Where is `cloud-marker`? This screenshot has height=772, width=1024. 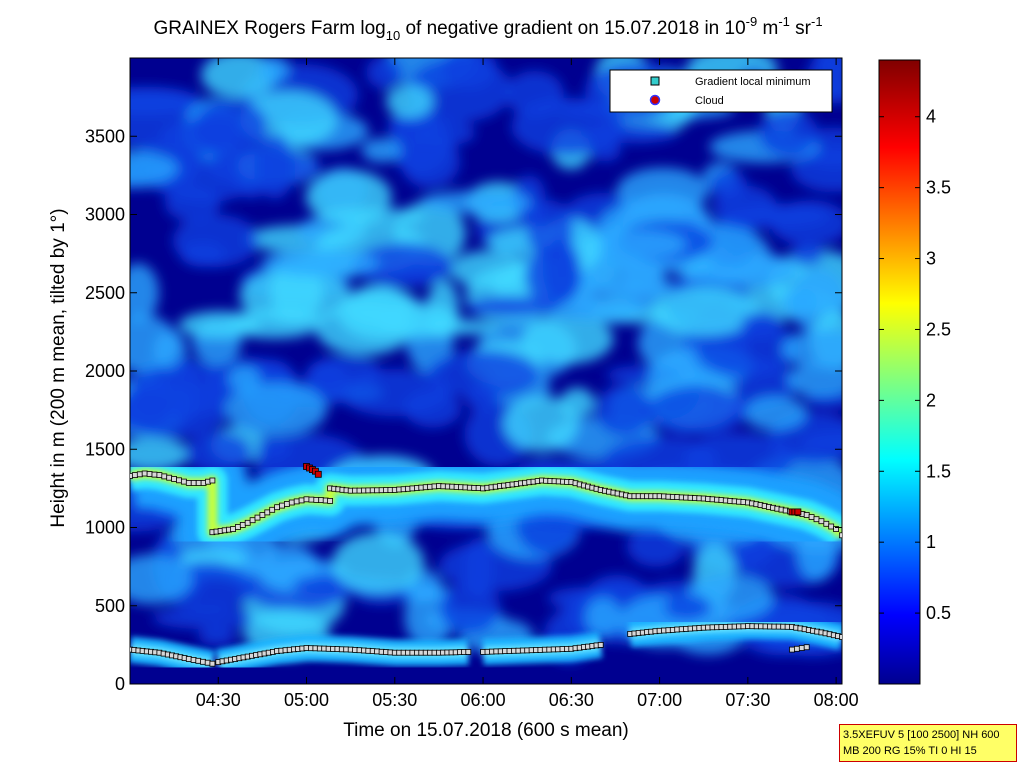 cloud-marker is located at coordinates (318, 474).